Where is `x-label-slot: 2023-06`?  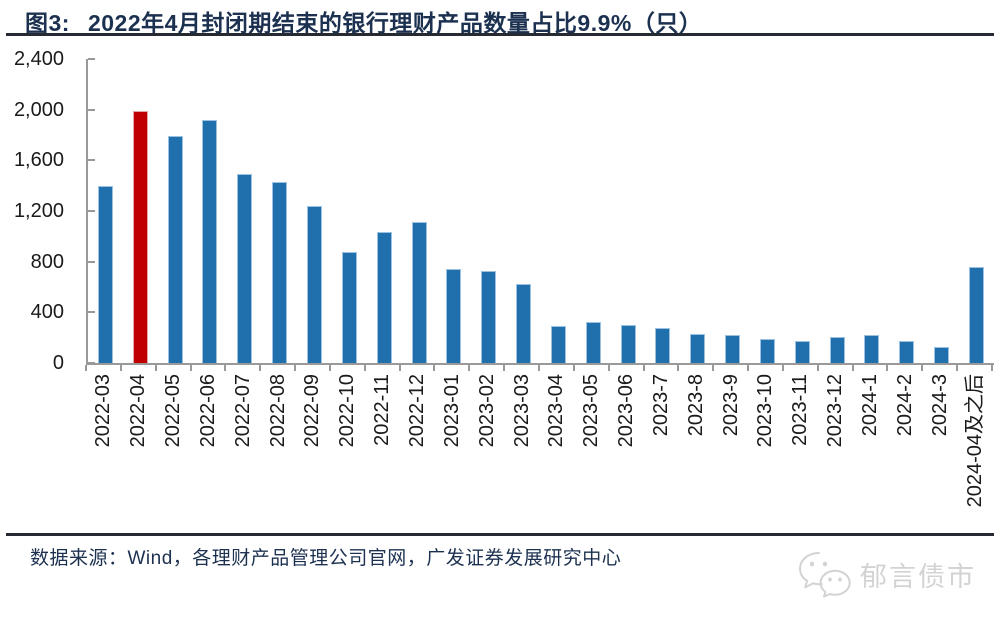 x-label-slot: 2023-06 is located at coordinates (626, 451).